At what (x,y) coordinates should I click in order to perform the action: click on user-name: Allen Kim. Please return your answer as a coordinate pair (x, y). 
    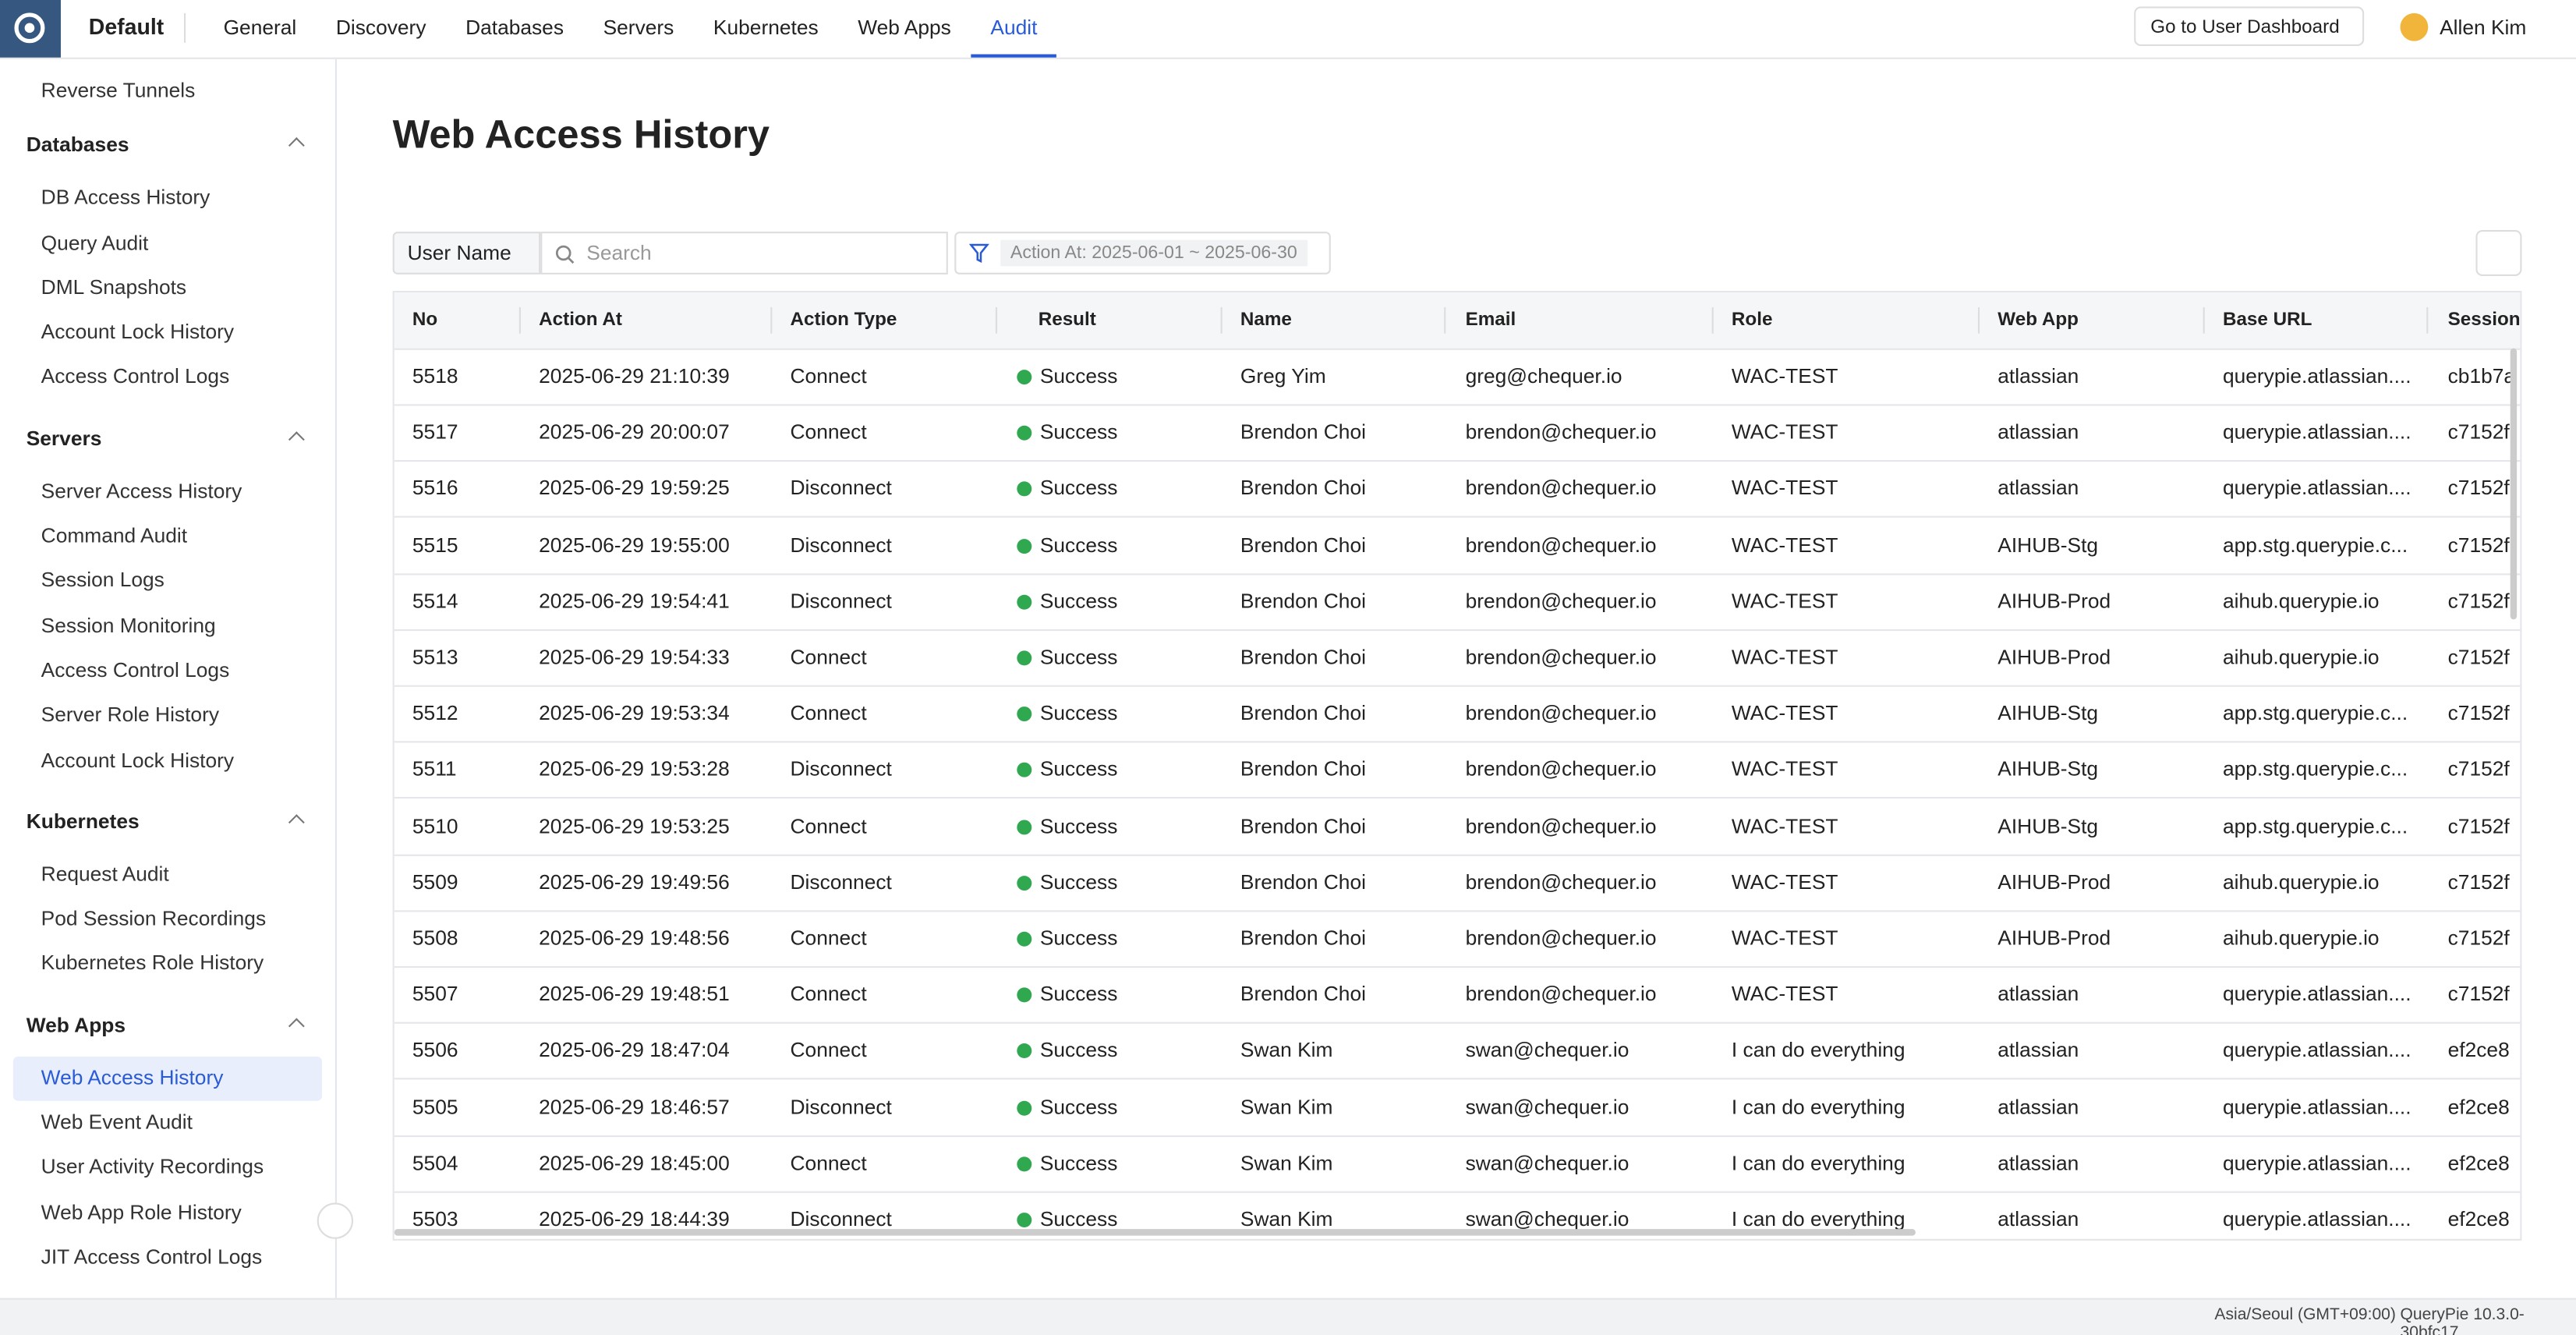
    Looking at the image, I should click on (2483, 27).